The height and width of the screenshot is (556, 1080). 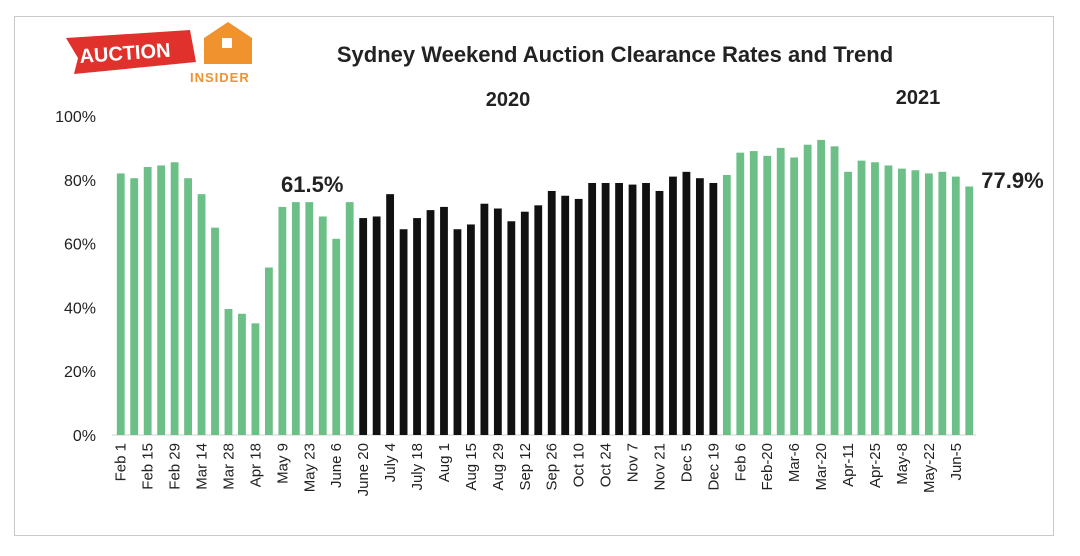 What do you see at coordinates (508, 100) in the screenshot?
I see `year-label-2020: 2020` at bounding box center [508, 100].